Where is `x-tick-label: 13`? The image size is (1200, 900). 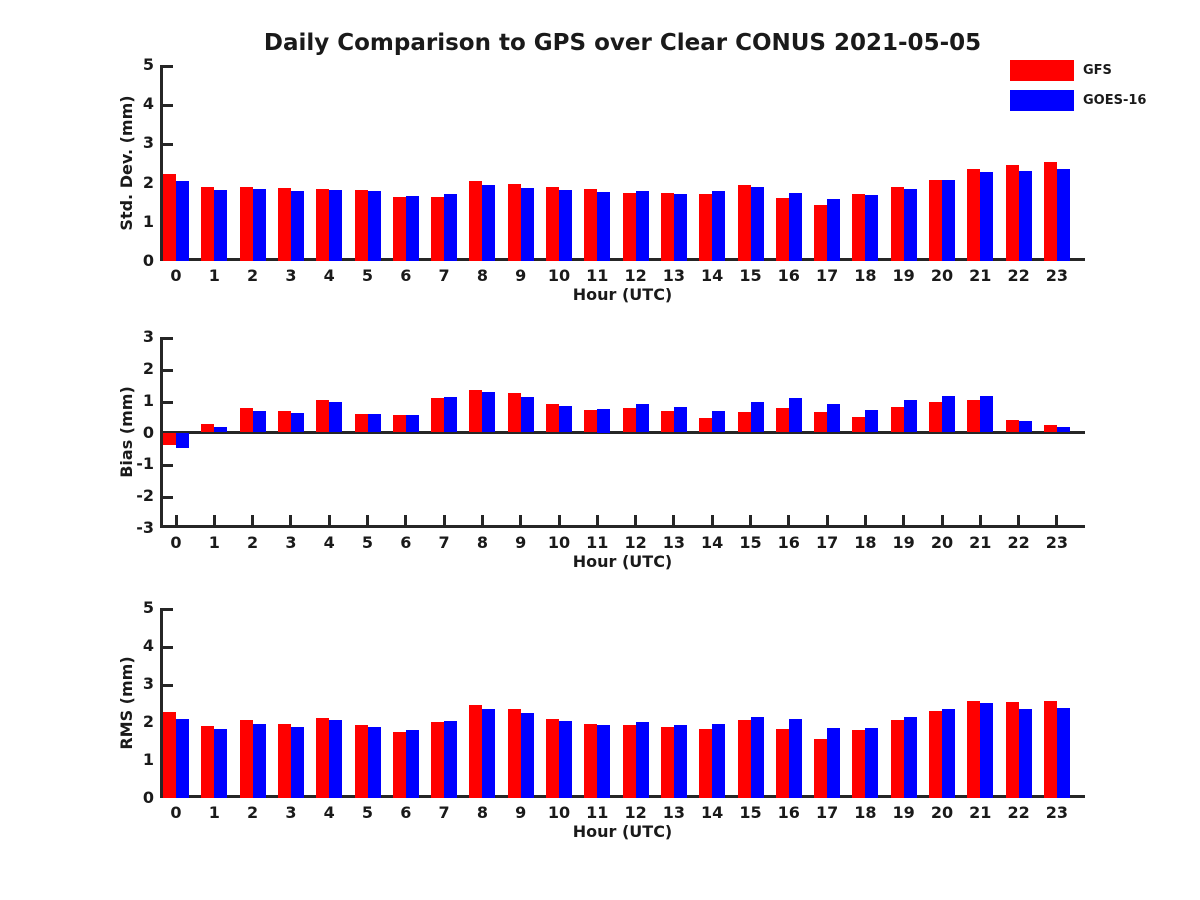
x-tick-label: 13 is located at coordinates (674, 542).